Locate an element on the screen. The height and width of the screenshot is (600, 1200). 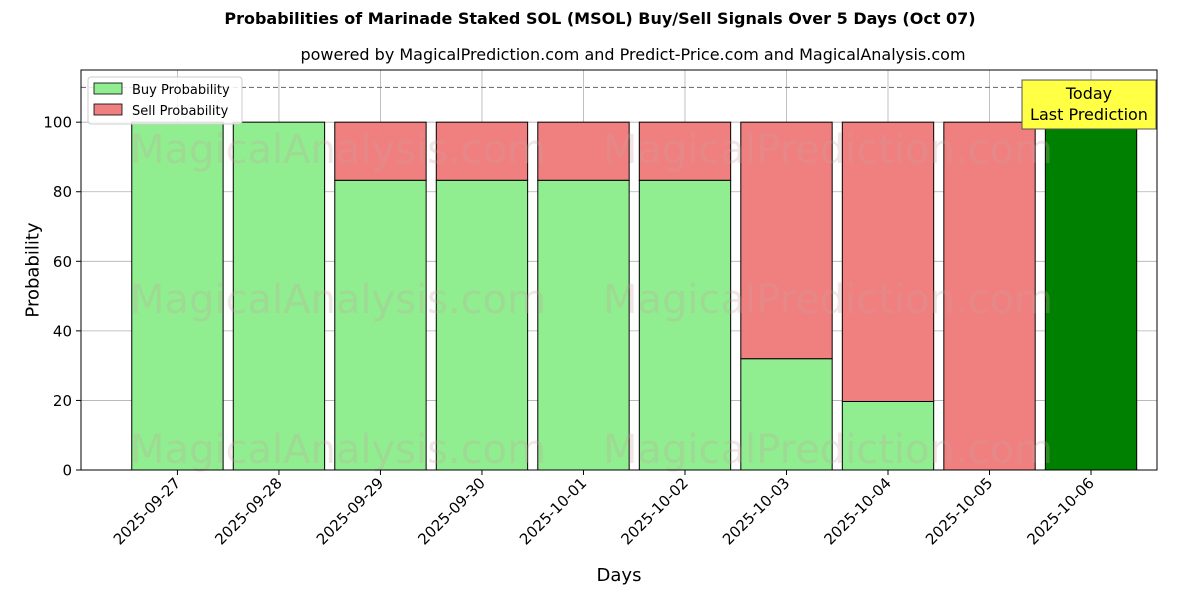
annotation-line2: Last Prediction is located at coordinates (1089, 114).